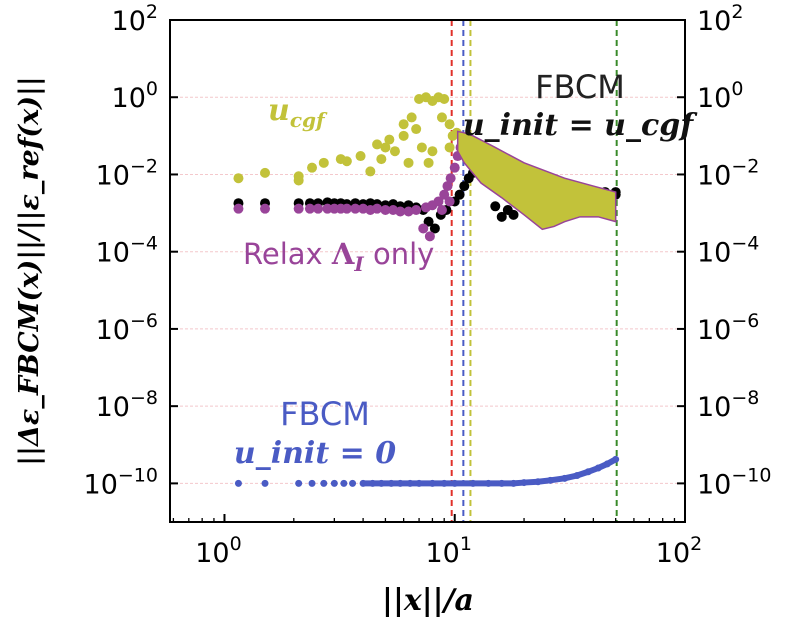 The width and height of the screenshot is (803, 627). Describe the element at coordinates (325, 414) in the screenshot. I see `annotation-fbcm-zero: FBCM` at that location.